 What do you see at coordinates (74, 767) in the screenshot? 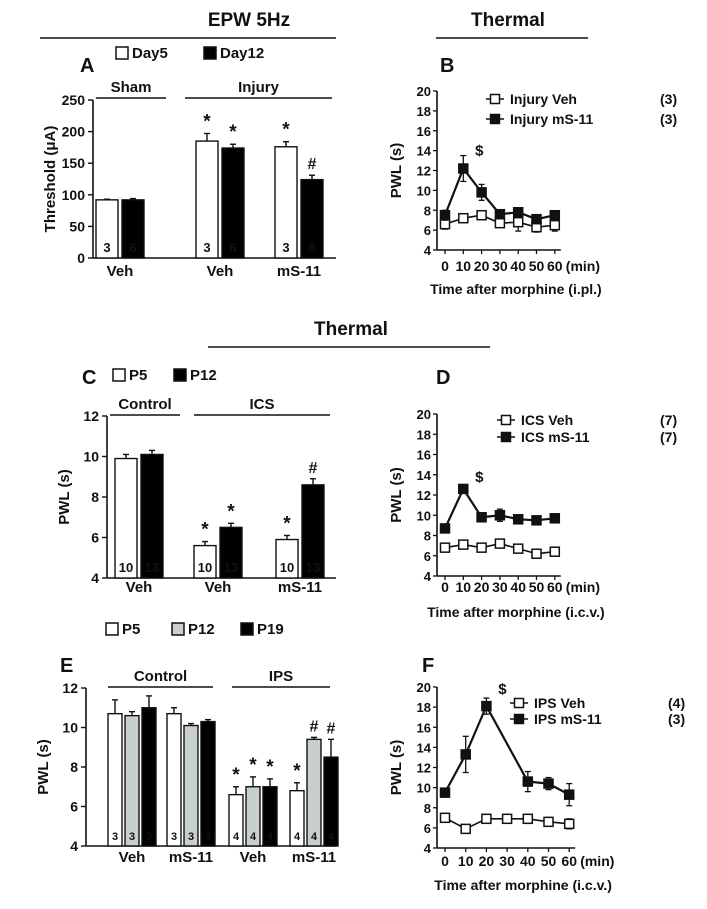
I see `y-tick-label: 8` at bounding box center [74, 767].